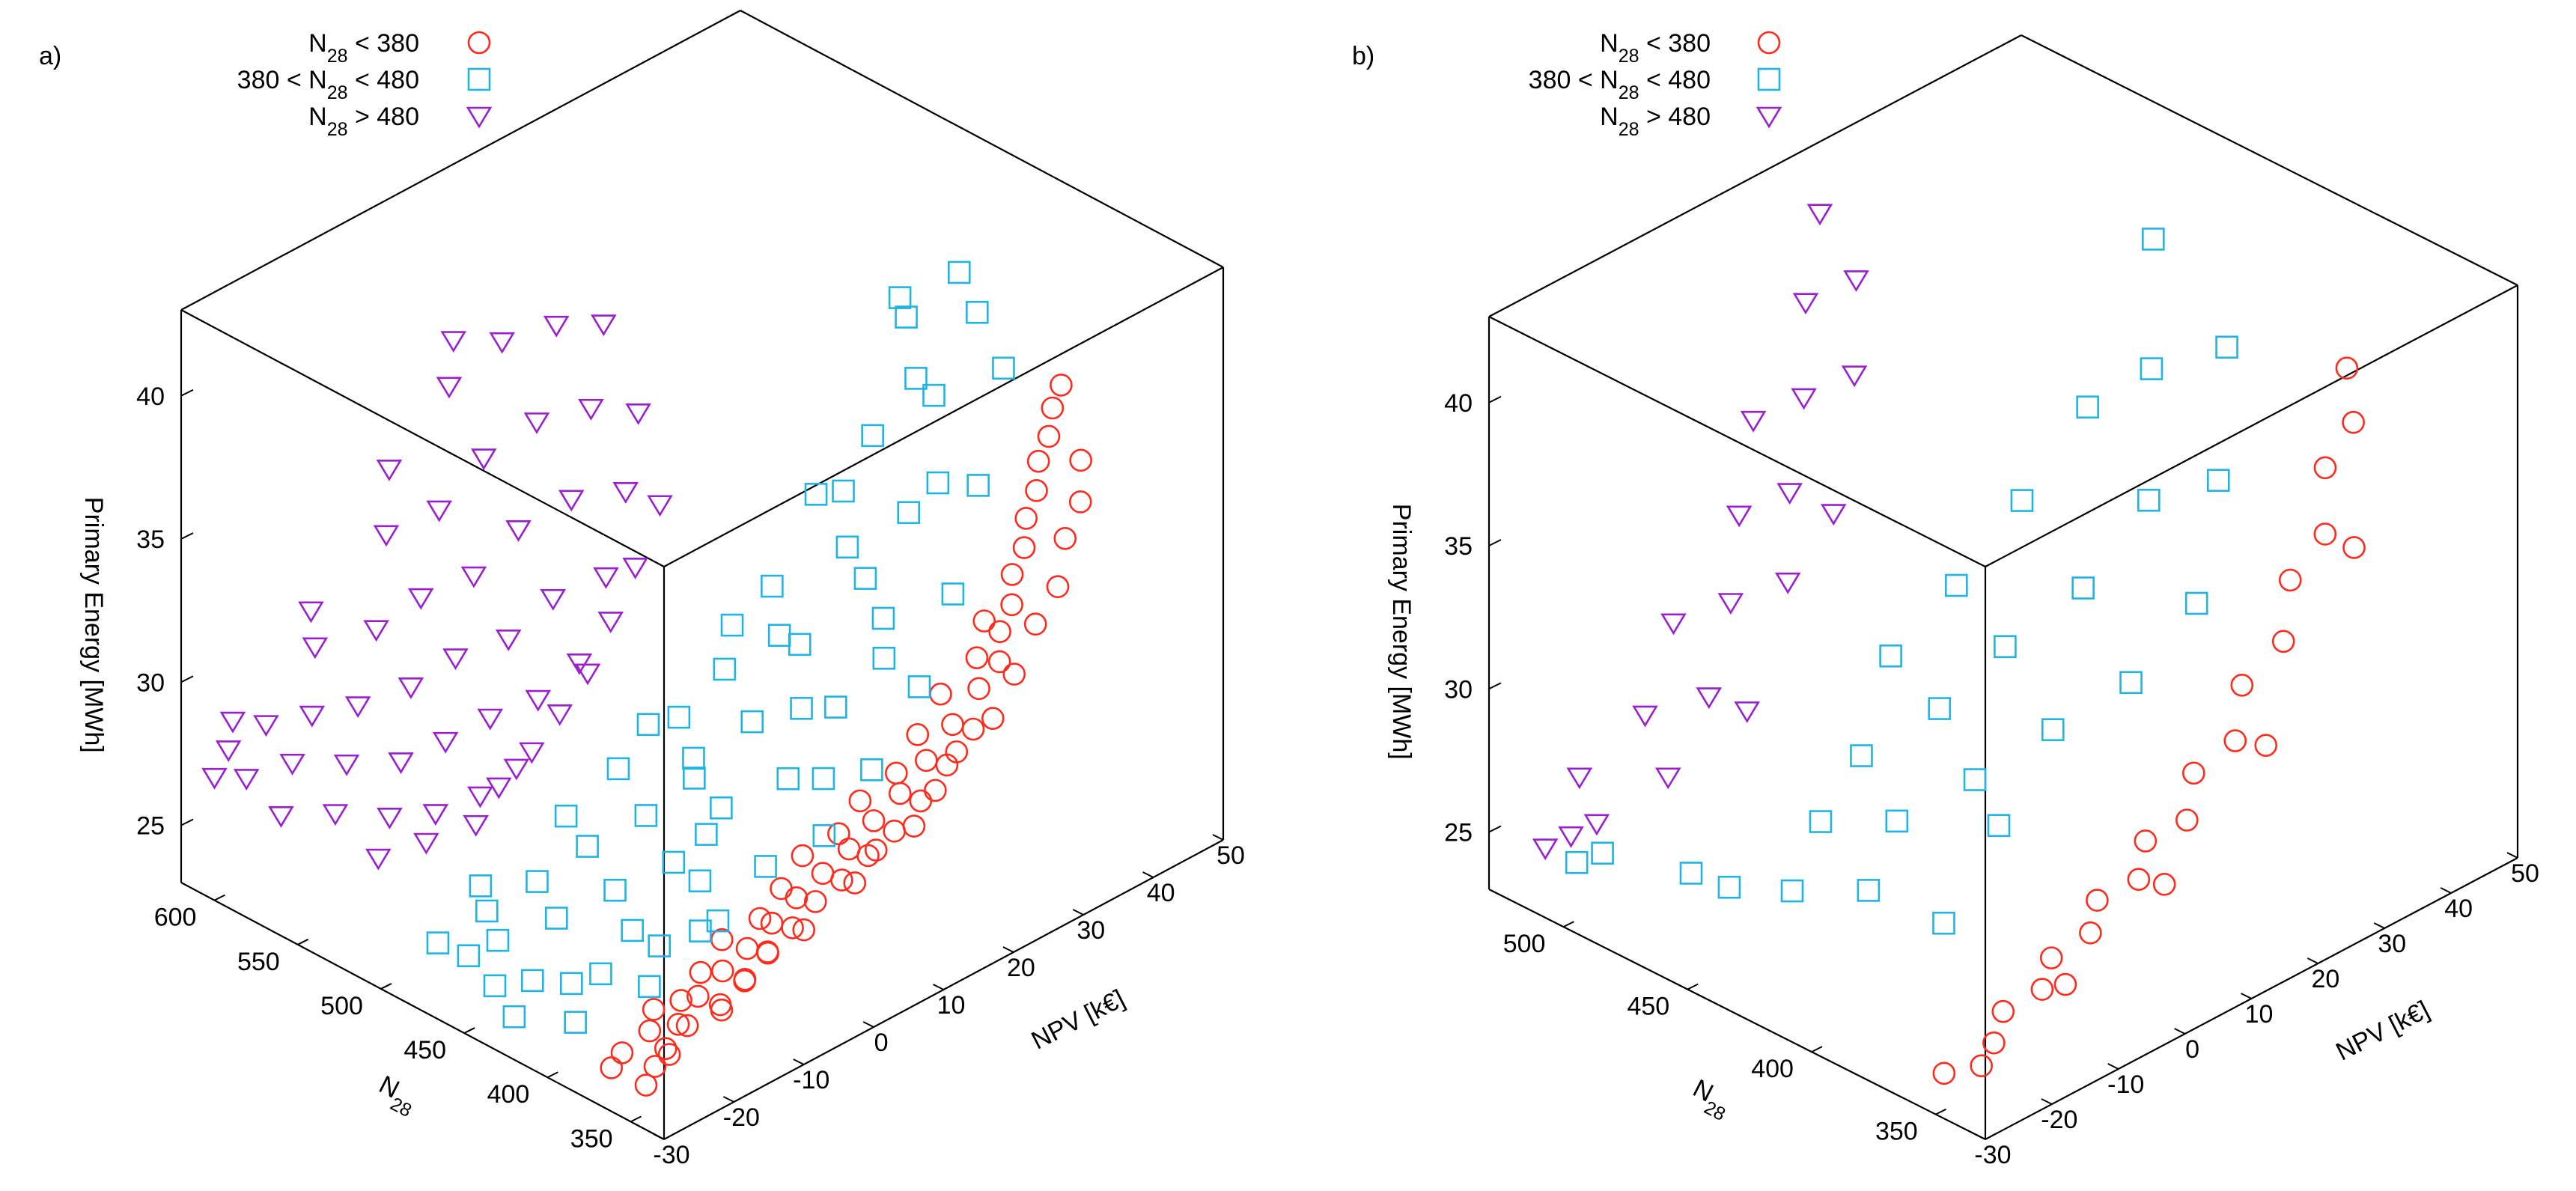 This screenshot has width=2576, height=1191. I want to click on legend-marker-high, so click(479, 117).